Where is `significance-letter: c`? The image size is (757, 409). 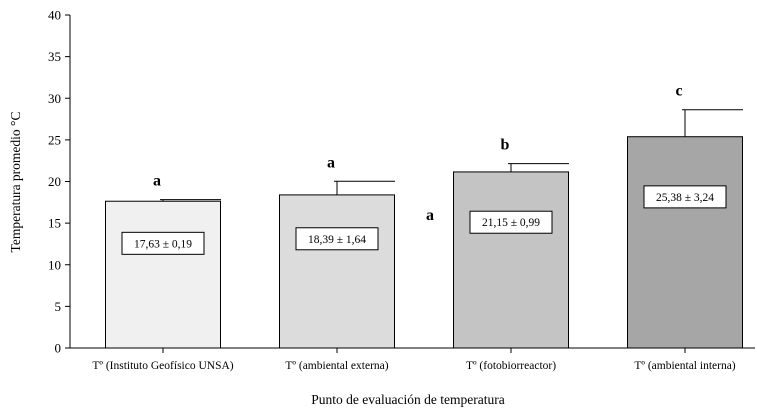 significance-letter: c is located at coordinates (678, 91).